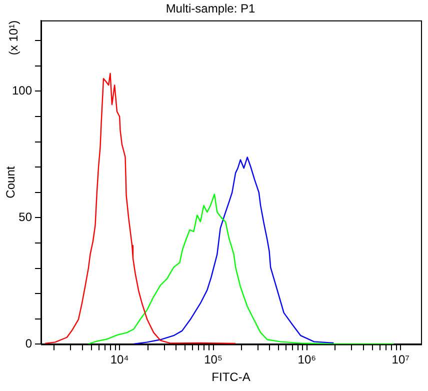 The height and width of the screenshot is (391, 428). I want to click on x-tick-label: 10⁵, so click(213, 359).